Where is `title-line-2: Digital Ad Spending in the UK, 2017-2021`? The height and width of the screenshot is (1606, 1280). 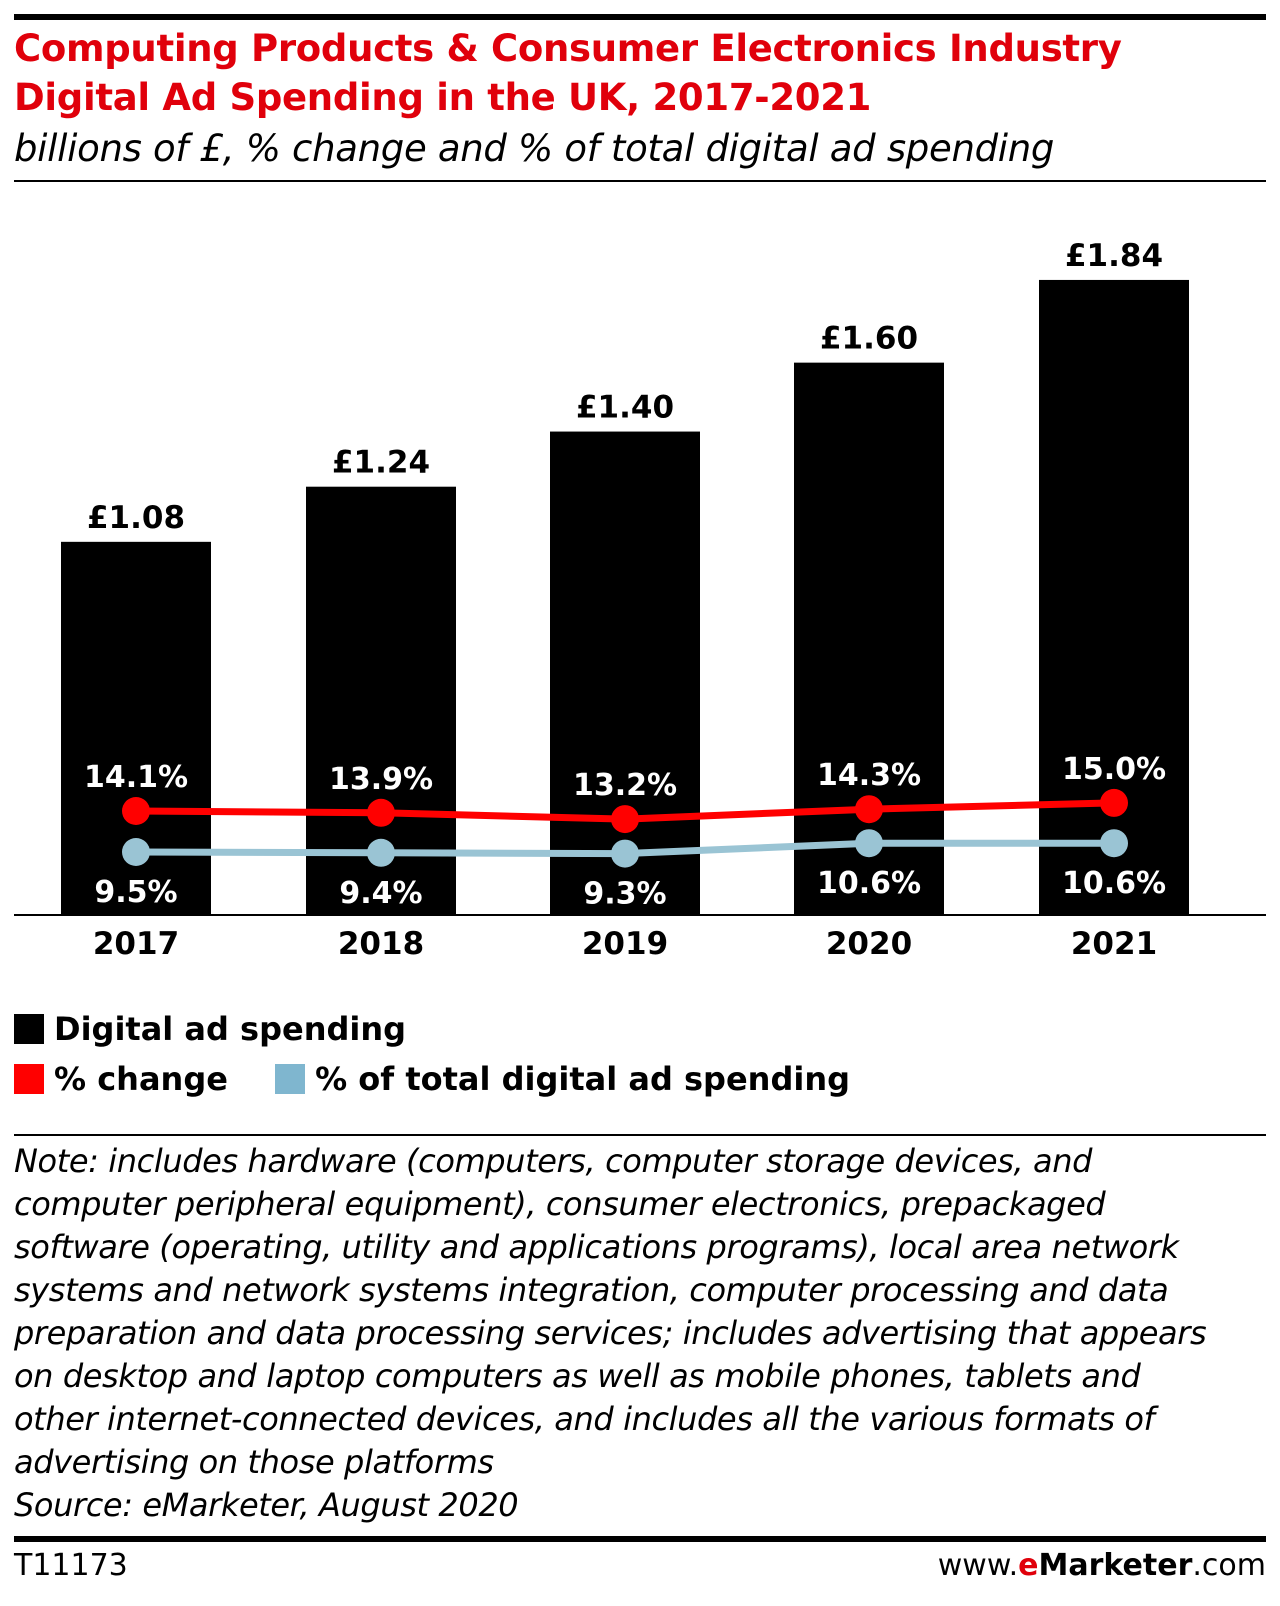
title-line-2: Digital Ad Spending in the UK, 2017-2021 is located at coordinates (443, 97).